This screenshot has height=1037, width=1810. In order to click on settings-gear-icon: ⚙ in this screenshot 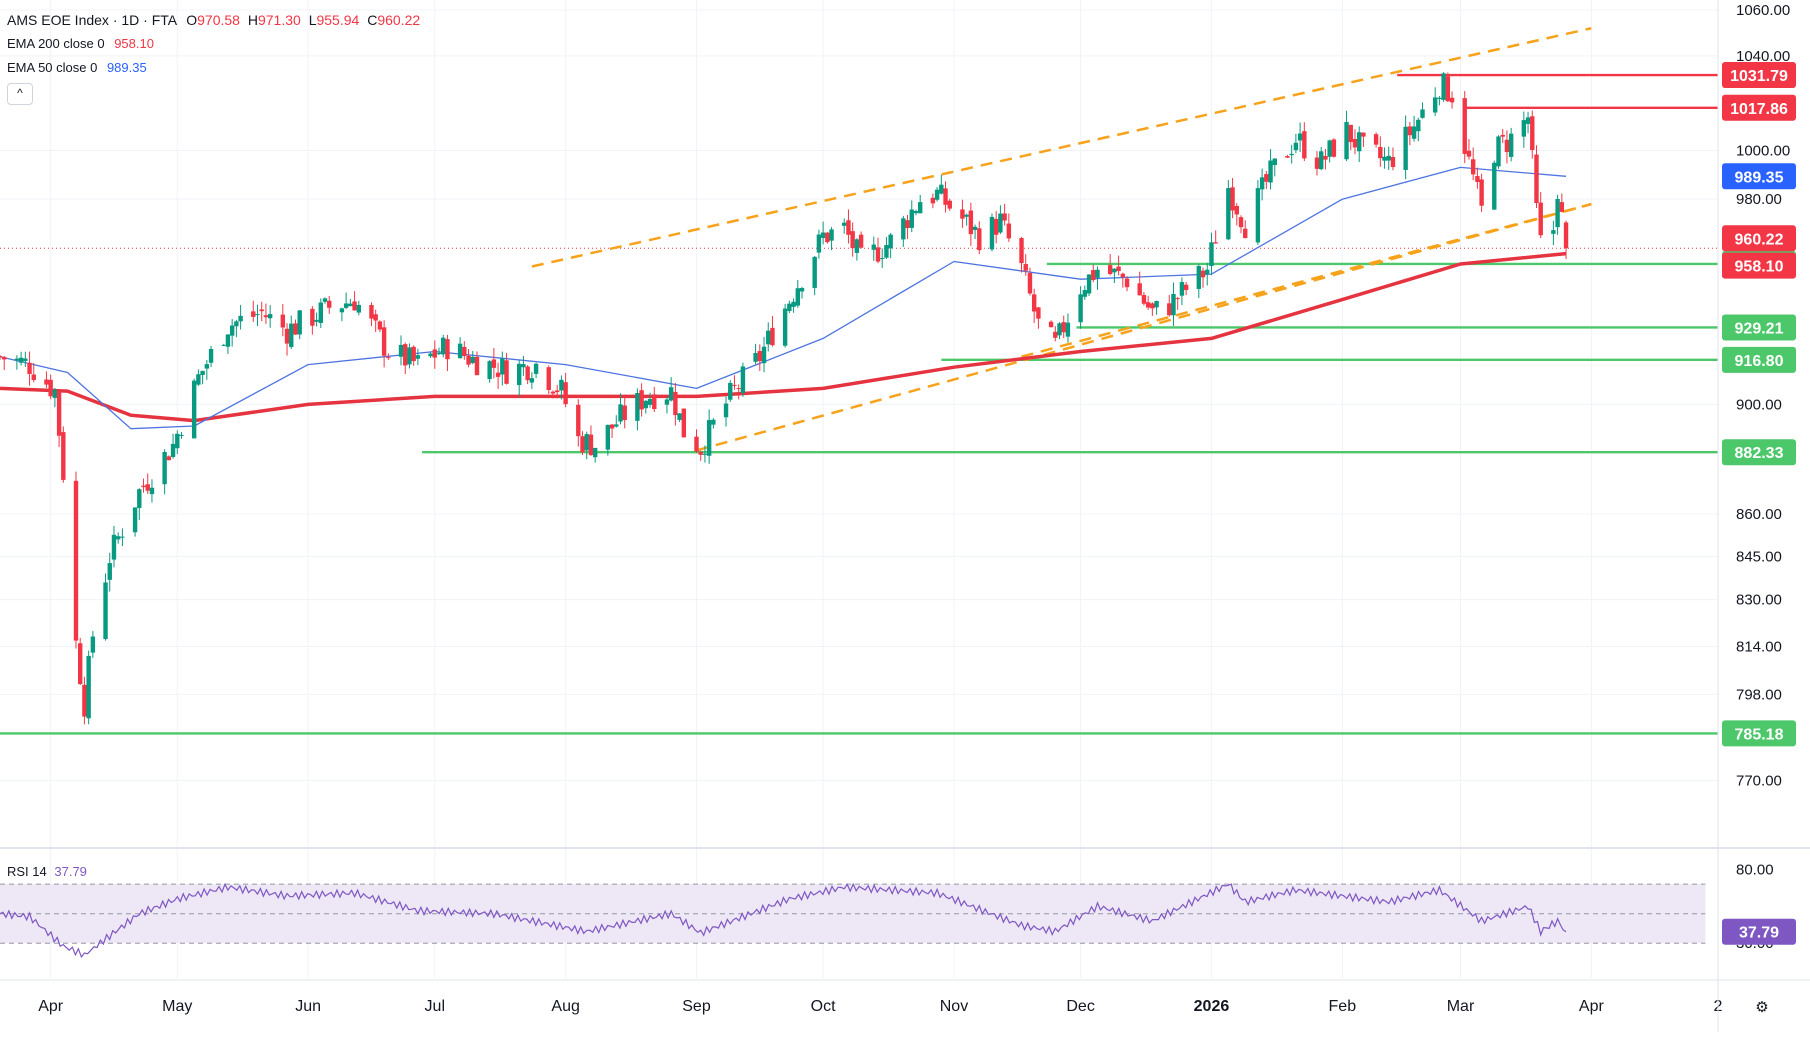, I will do `click(1761, 1007)`.